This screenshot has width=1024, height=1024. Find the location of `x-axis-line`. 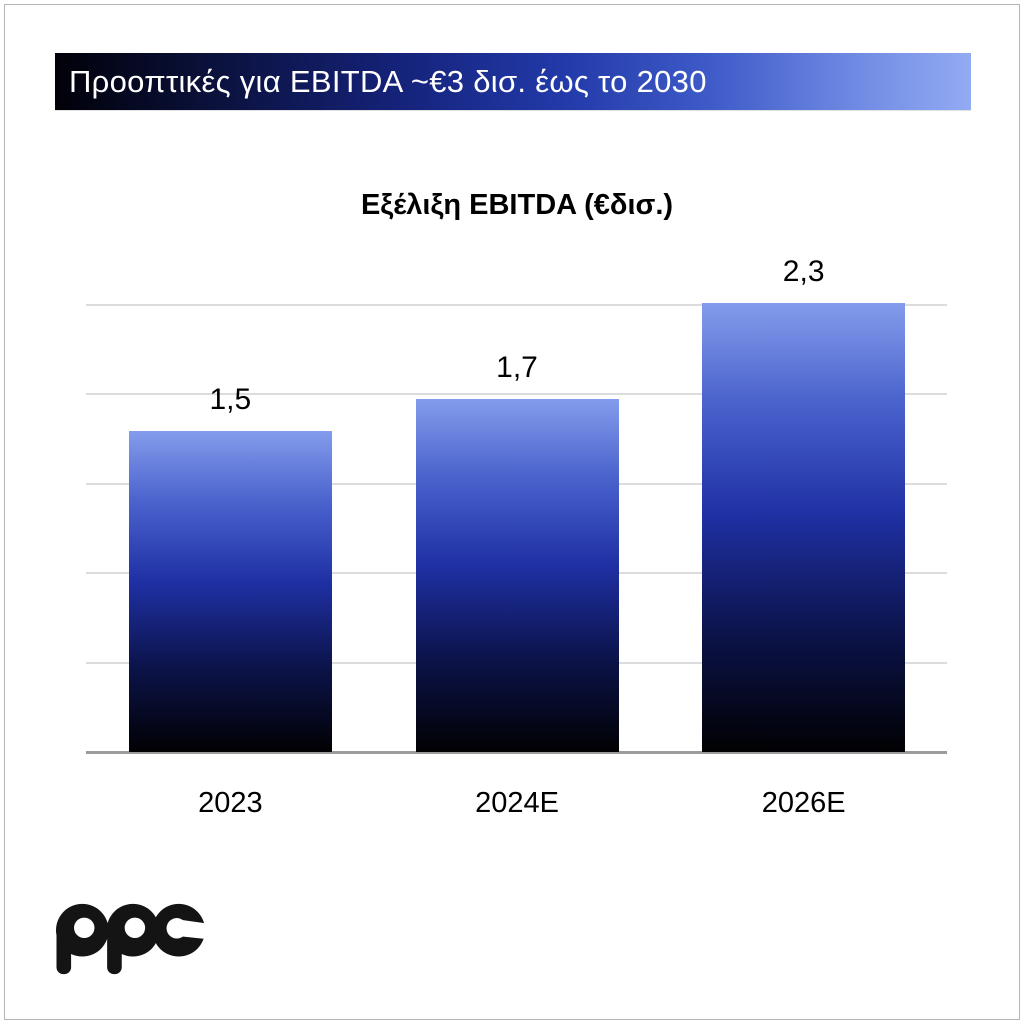

x-axis-line is located at coordinates (516, 752).